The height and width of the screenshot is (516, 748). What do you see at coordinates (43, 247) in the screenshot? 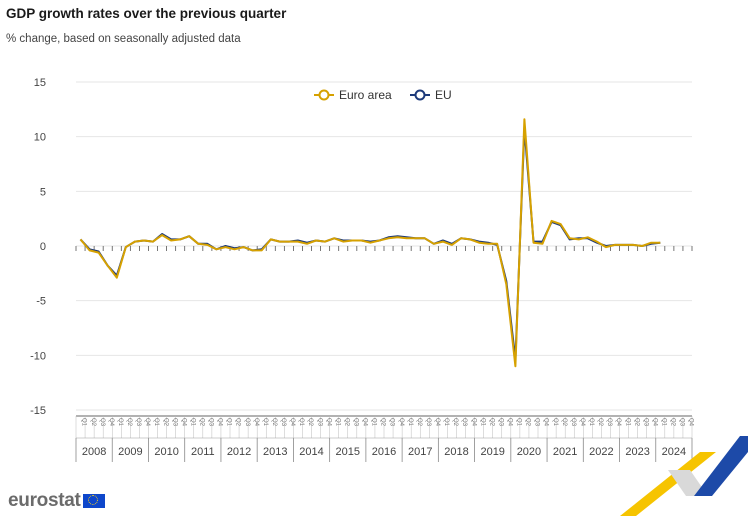
I see `y-tick-label: 0` at bounding box center [43, 247].